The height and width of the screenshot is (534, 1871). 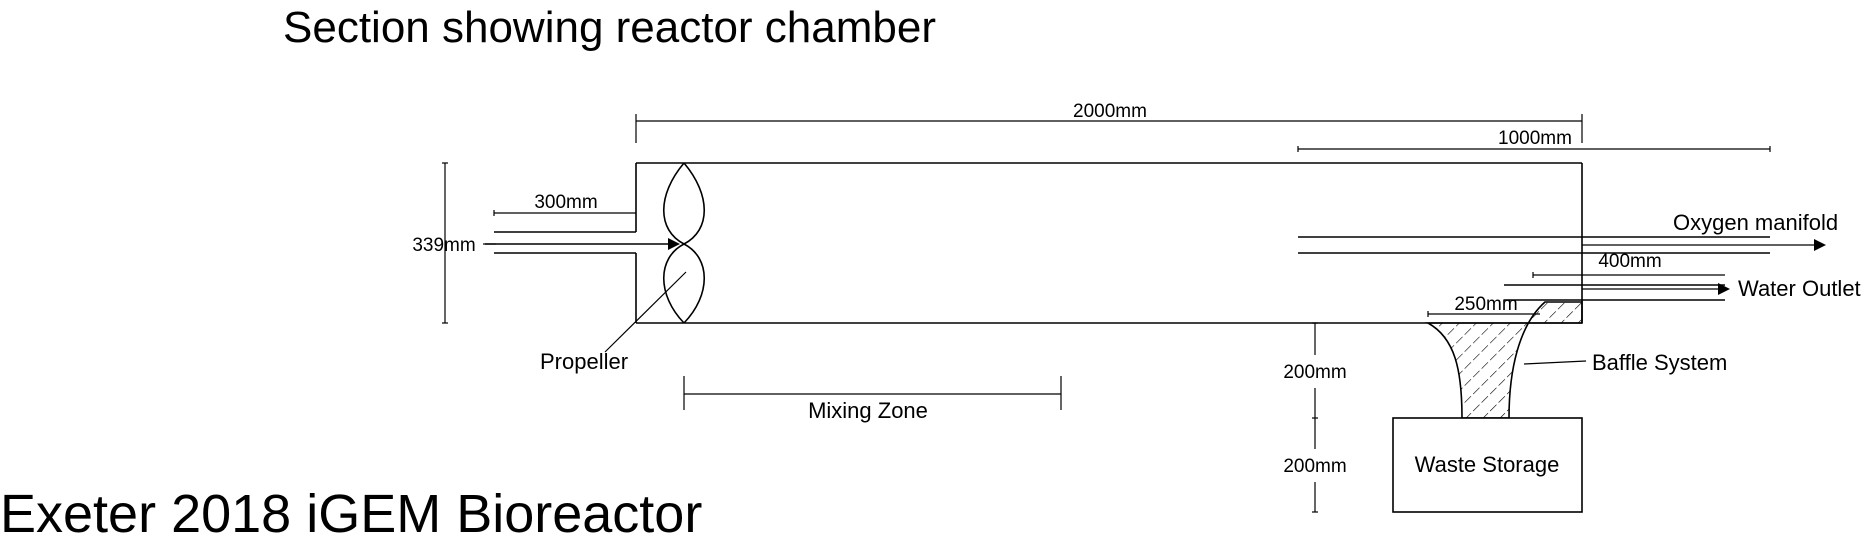 What do you see at coordinates (1110, 111) in the screenshot?
I see `dim-2000-label: 2000mm` at bounding box center [1110, 111].